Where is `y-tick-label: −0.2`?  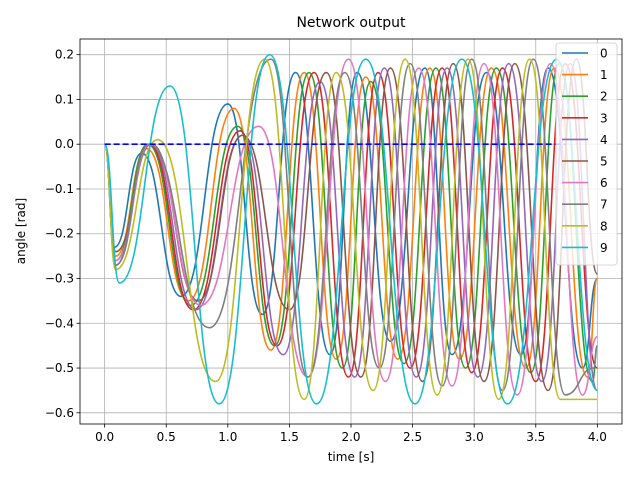 y-tick-label: −0.2 is located at coordinates (59, 234).